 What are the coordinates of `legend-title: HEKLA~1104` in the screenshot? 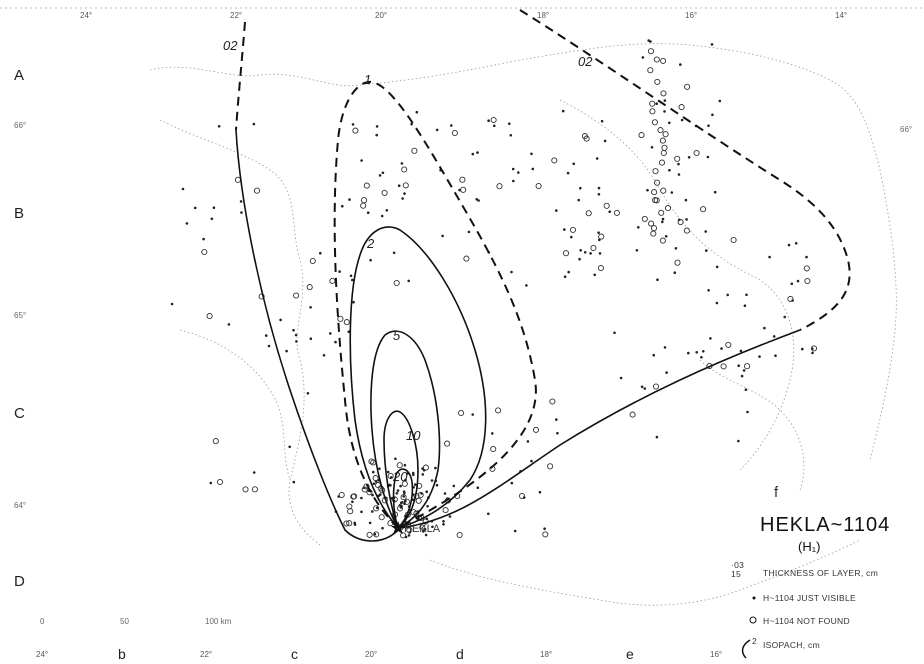 It's located at (825, 525).